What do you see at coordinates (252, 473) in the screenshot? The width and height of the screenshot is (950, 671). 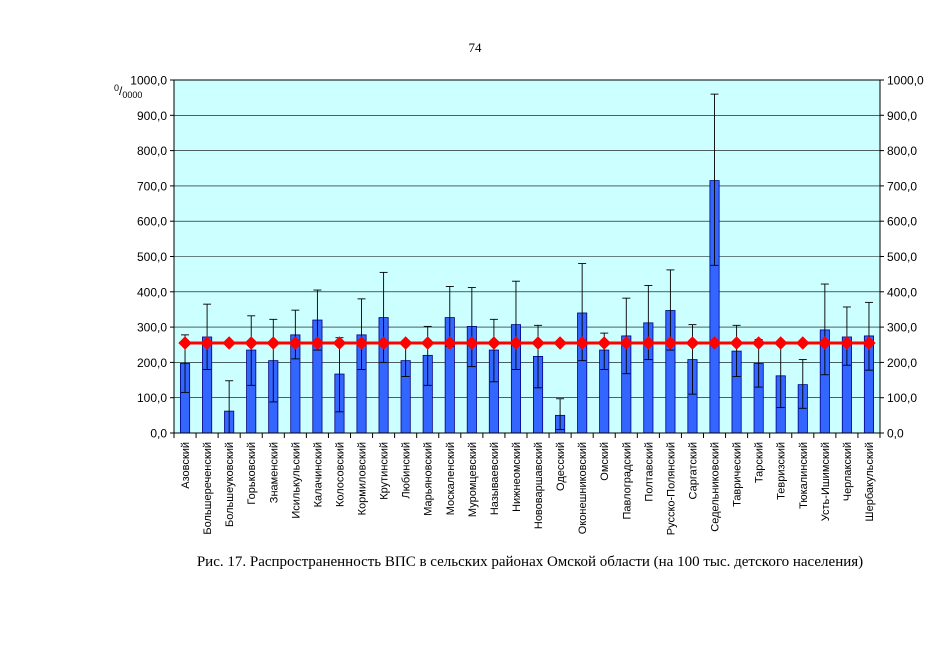 I see `x-category-label: Горьковский` at bounding box center [252, 473].